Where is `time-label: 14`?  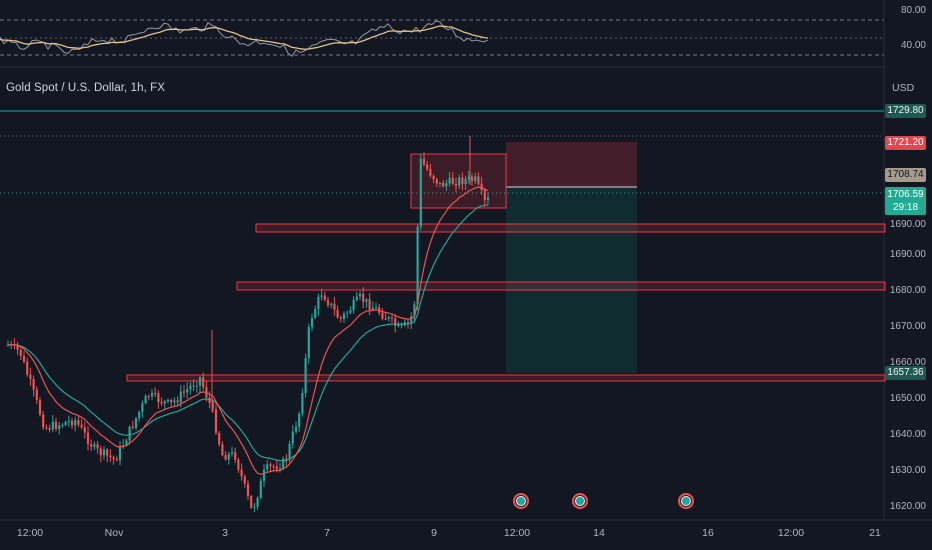 time-label: 14 is located at coordinates (599, 533).